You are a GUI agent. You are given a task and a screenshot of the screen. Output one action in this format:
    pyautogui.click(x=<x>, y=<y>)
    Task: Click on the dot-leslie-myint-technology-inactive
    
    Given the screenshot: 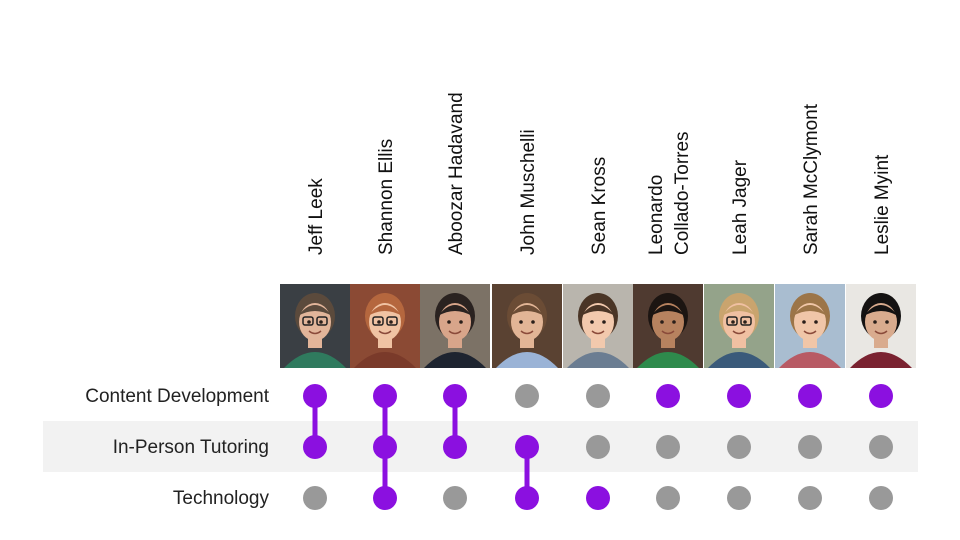 What is the action you would take?
    pyautogui.click(x=881, y=498)
    